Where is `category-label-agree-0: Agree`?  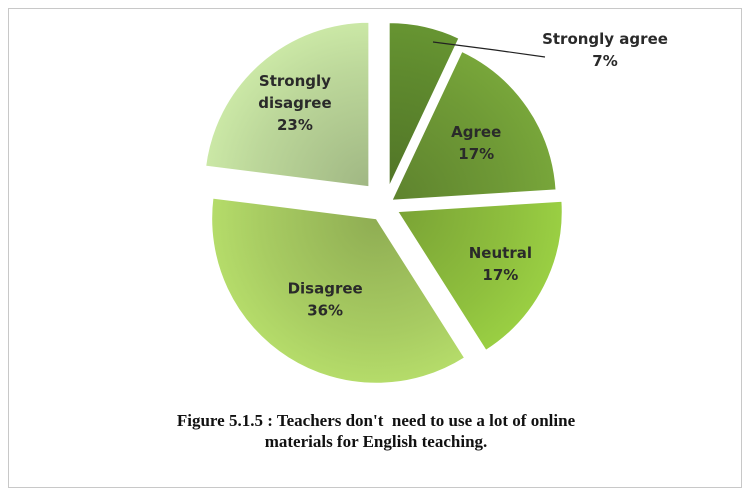 category-label-agree-0: Agree is located at coordinates (476, 132).